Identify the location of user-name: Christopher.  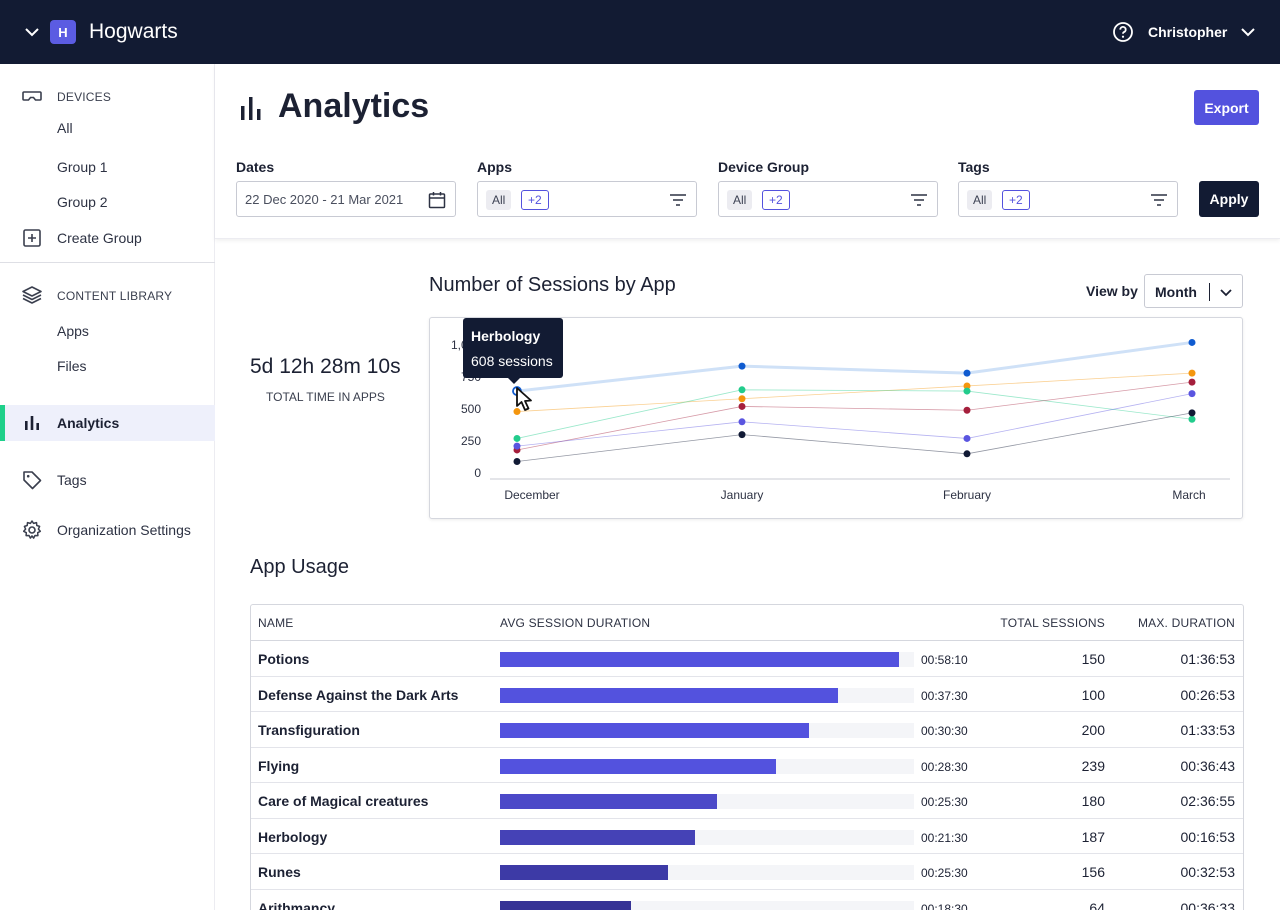
(1188, 32).